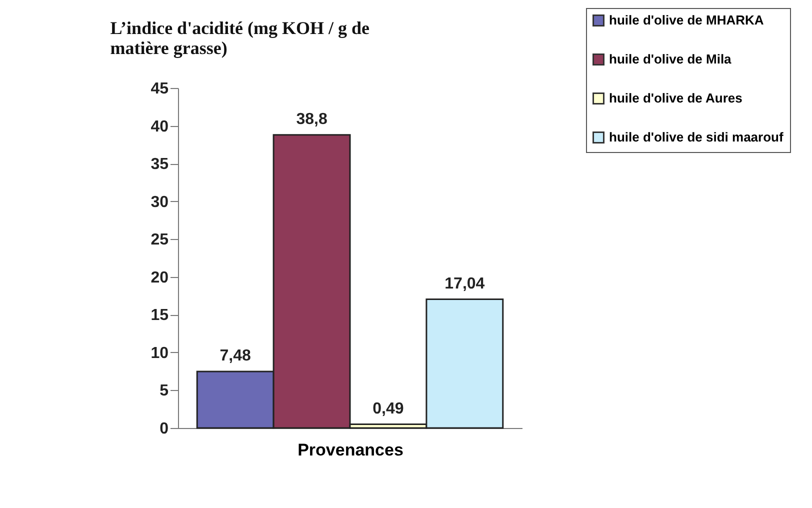  I want to click on legend-label: huile d'olive de sidi maarouf, so click(696, 137).